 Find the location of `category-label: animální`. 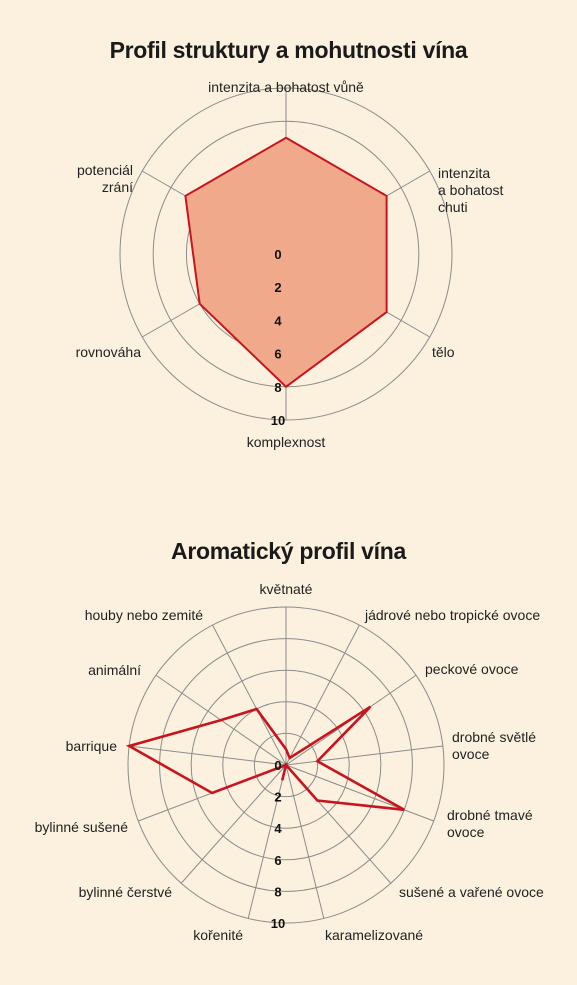

category-label: animální is located at coordinates (114, 670).